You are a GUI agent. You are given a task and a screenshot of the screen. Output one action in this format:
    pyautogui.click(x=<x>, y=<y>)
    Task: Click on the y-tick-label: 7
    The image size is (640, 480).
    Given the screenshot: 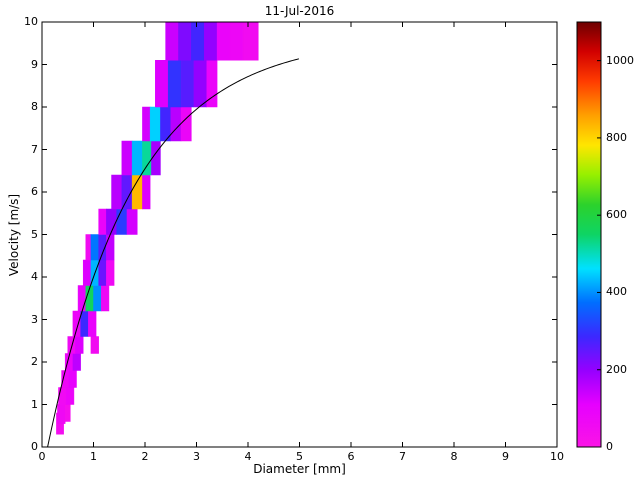 What is the action you would take?
    pyautogui.click(x=34, y=149)
    